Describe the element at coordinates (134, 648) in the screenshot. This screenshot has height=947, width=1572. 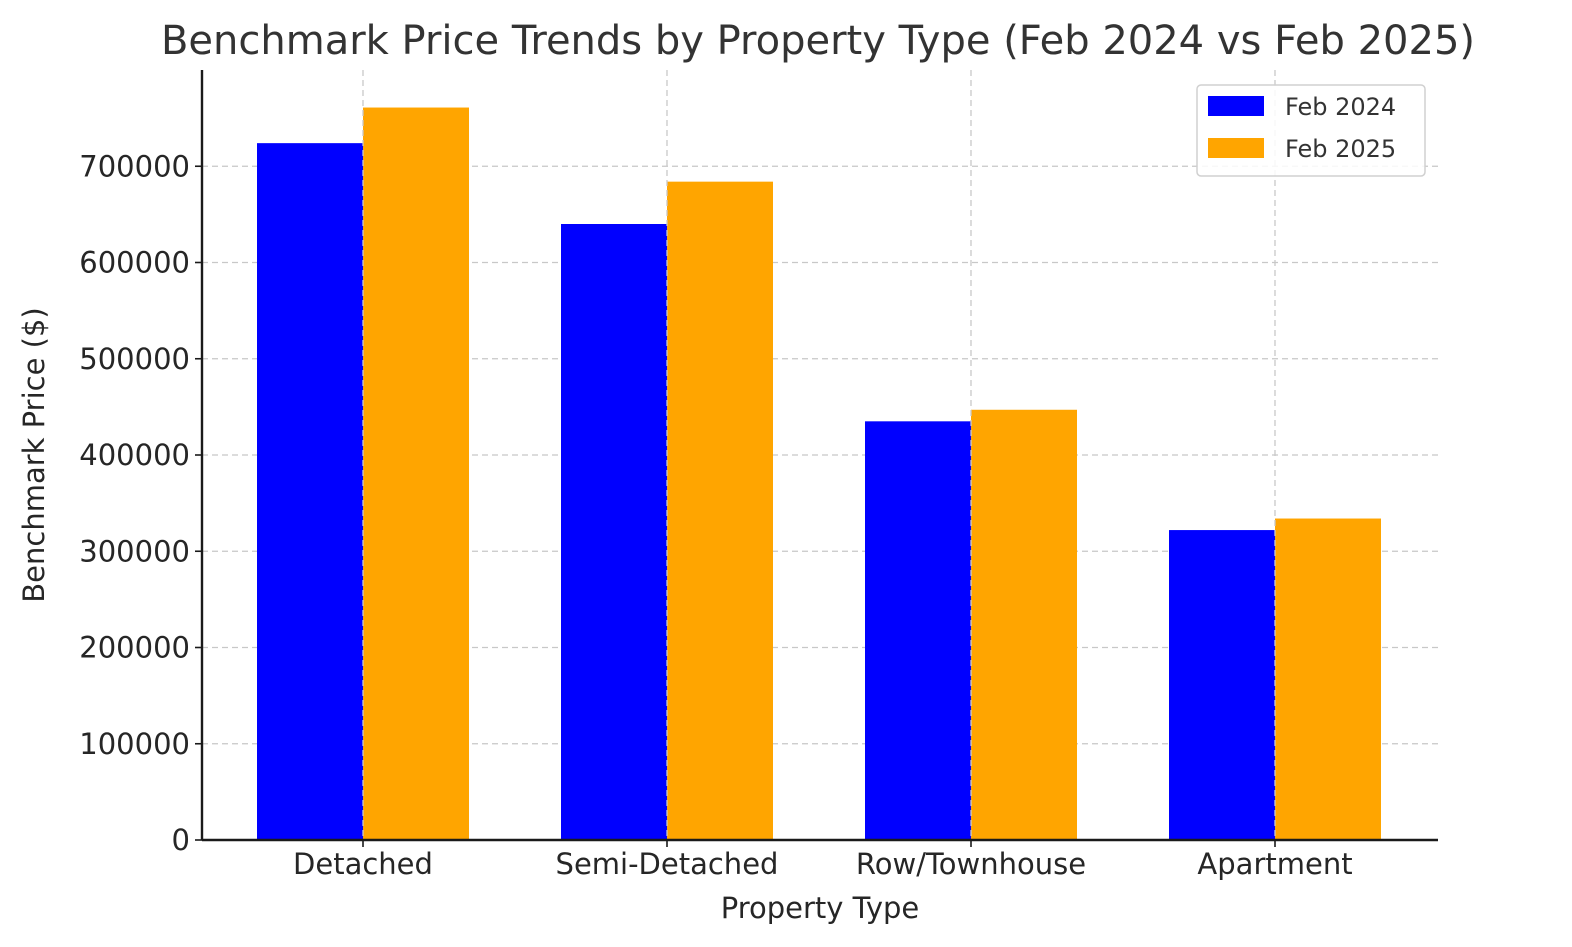
I see `y-tick-label: 200000` at that location.